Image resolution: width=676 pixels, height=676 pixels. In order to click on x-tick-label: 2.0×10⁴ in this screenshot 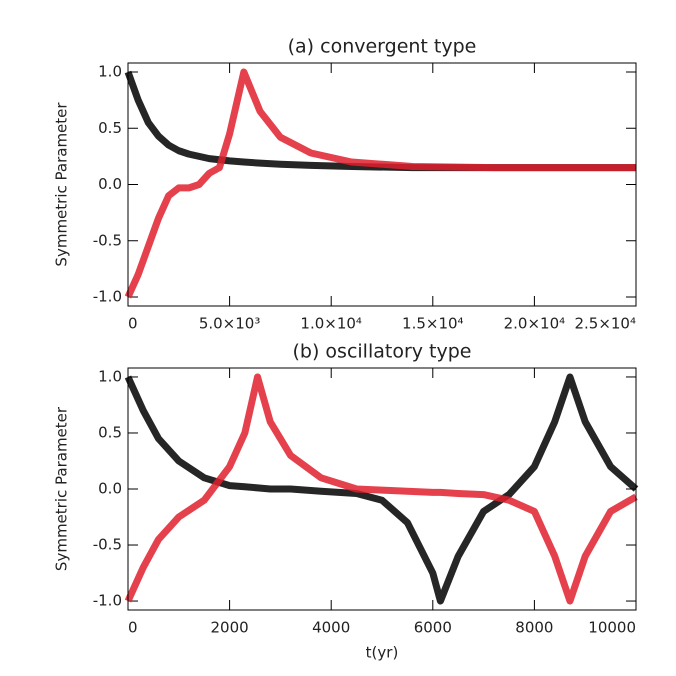, I will do `click(535, 324)`.